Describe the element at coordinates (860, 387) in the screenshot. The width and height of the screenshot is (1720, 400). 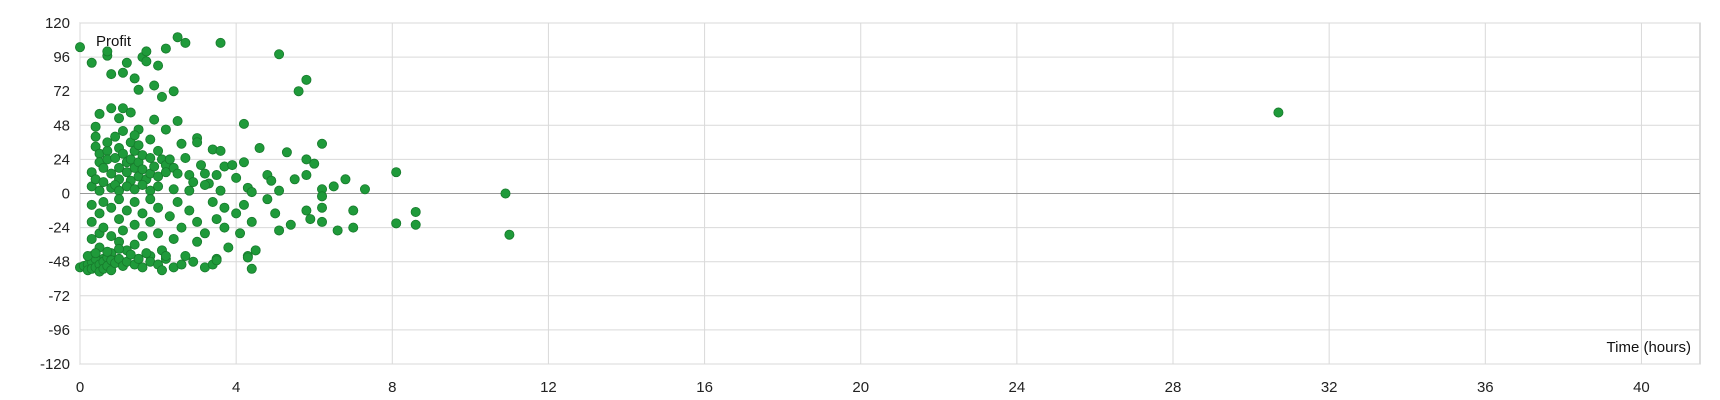
I see `x-tick-label: 20` at that location.